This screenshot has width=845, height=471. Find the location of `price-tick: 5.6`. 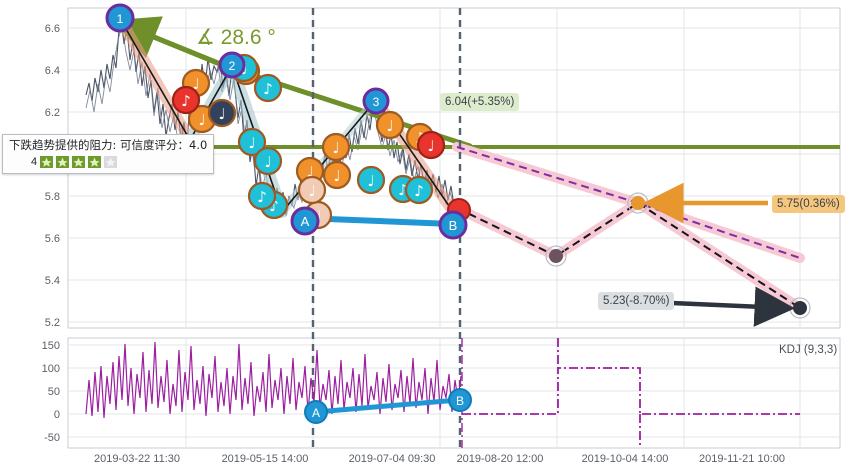

price-tick: 5.6 is located at coordinates (52, 239).